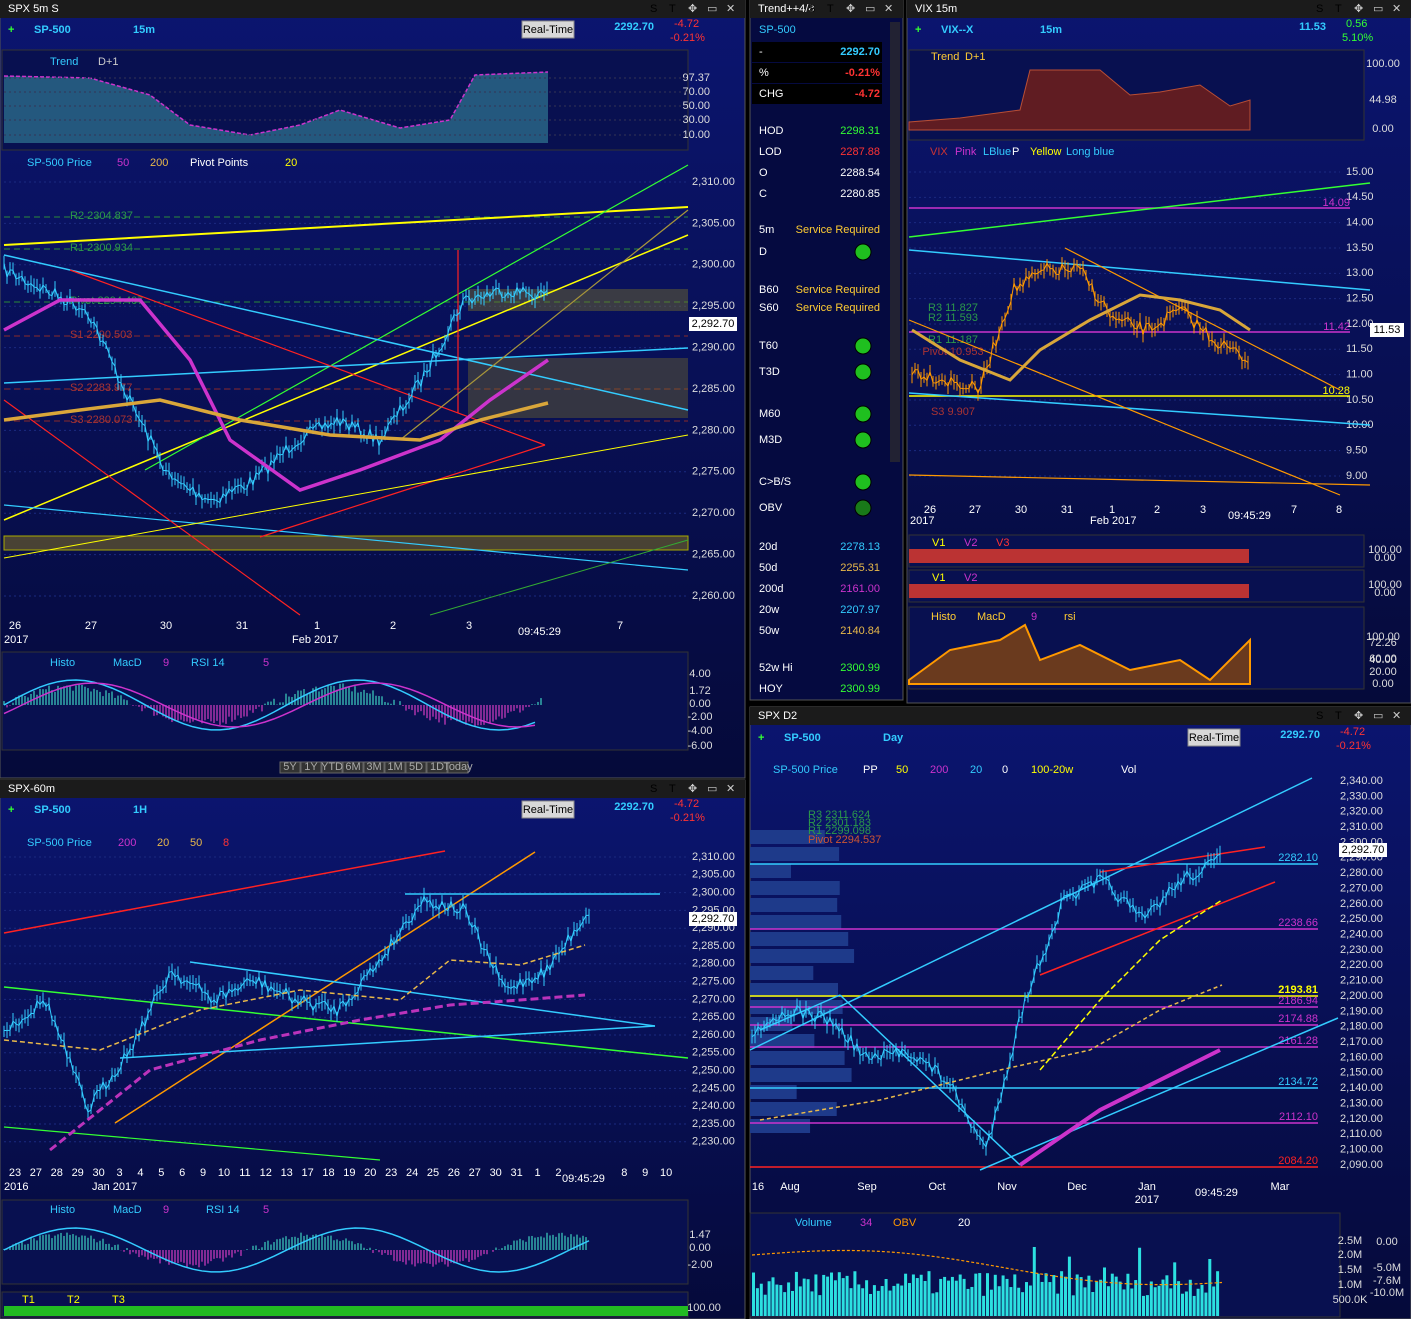 The width and height of the screenshot is (1411, 1319). I want to click on macd-tick-label: 0.00, so click(699, 704).